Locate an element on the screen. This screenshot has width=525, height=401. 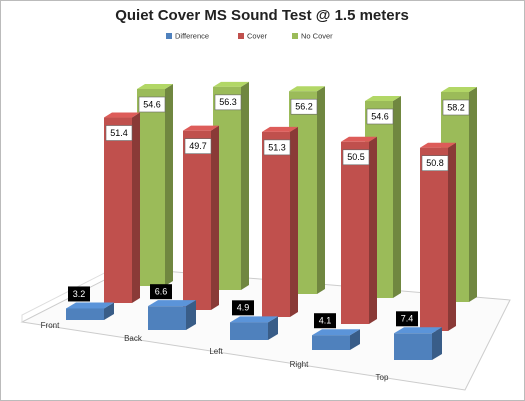
legend-label: No Cover is located at coordinates (317, 35).